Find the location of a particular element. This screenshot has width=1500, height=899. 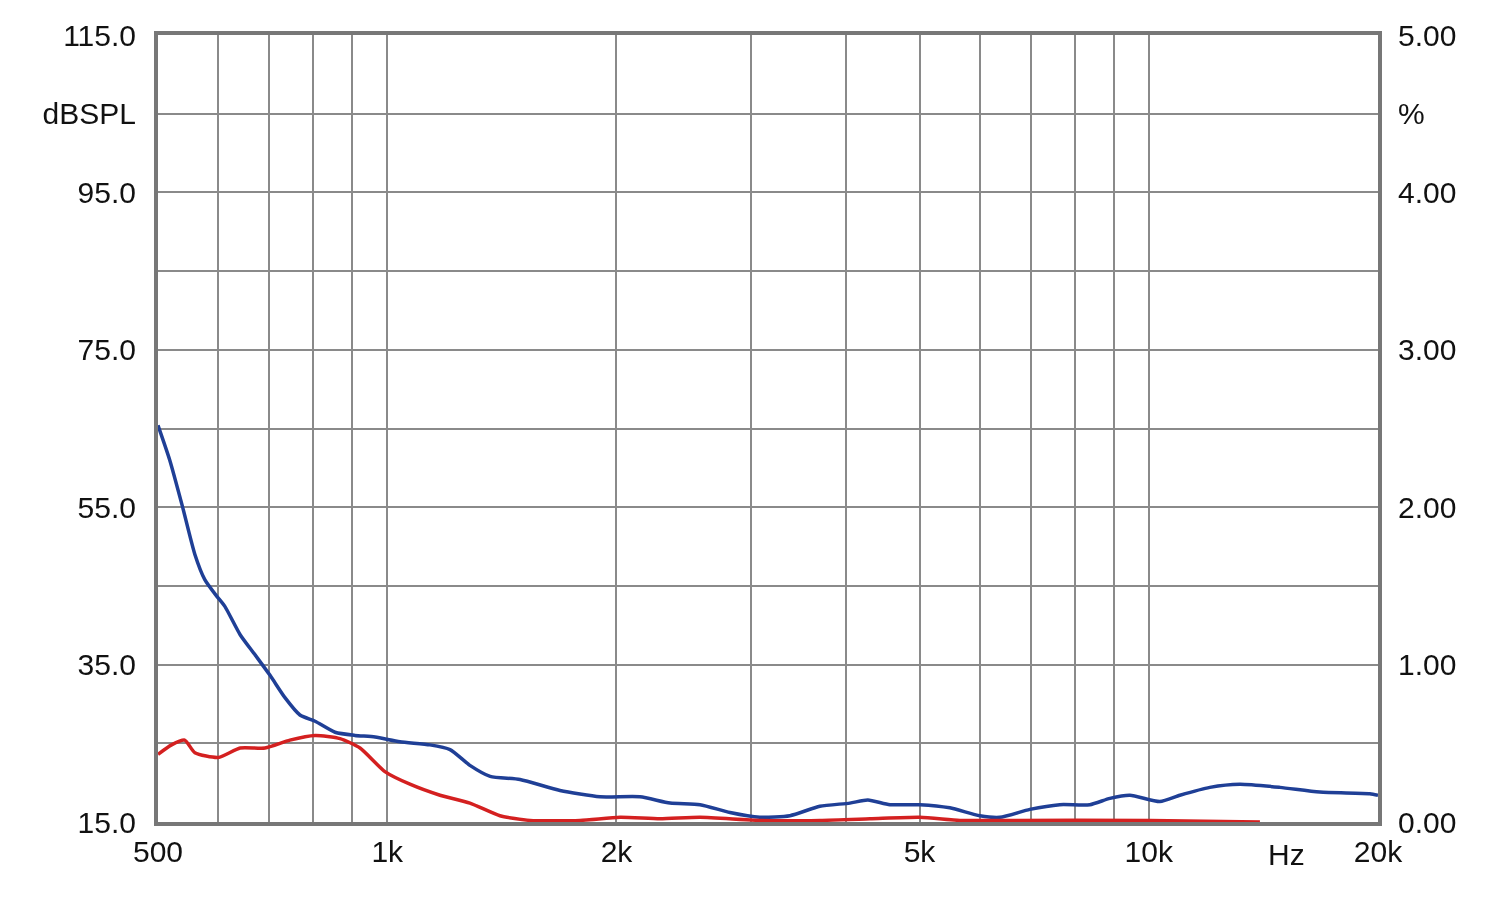

x-axis-title: Hz is located at coordinates (1286, 854).